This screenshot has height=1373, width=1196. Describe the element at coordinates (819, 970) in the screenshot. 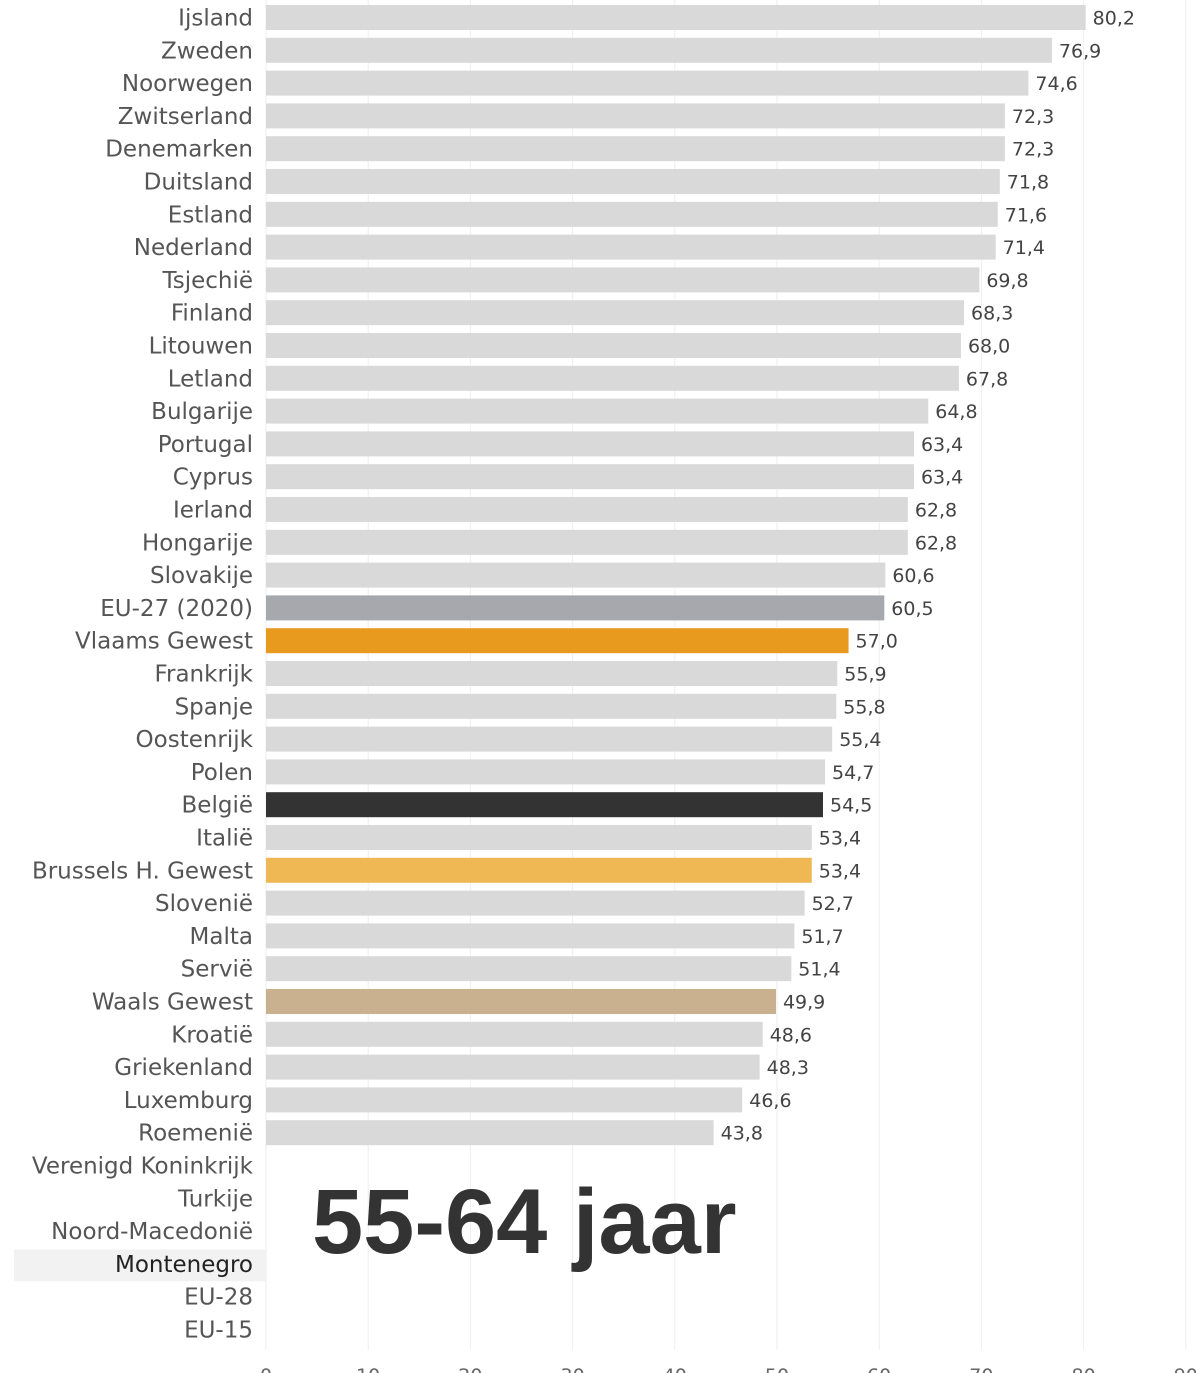

I see `value-label: 51,4` at that location.